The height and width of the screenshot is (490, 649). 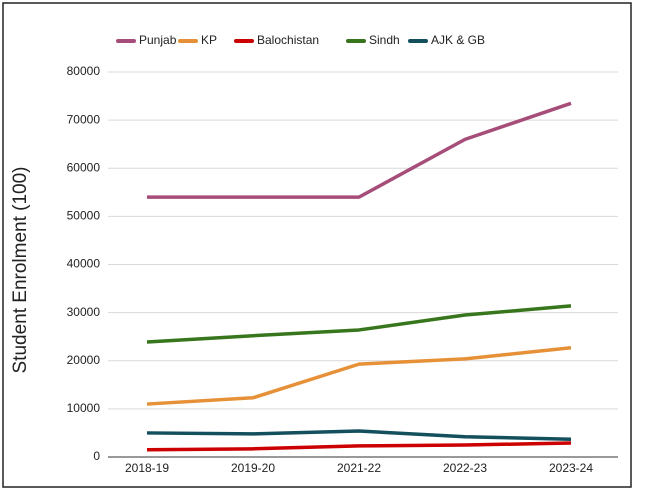 What do you see at coordinates (84, 312) in the screenshot?
I see `y-tick-label: 30000` at bounding box center [84, 312].